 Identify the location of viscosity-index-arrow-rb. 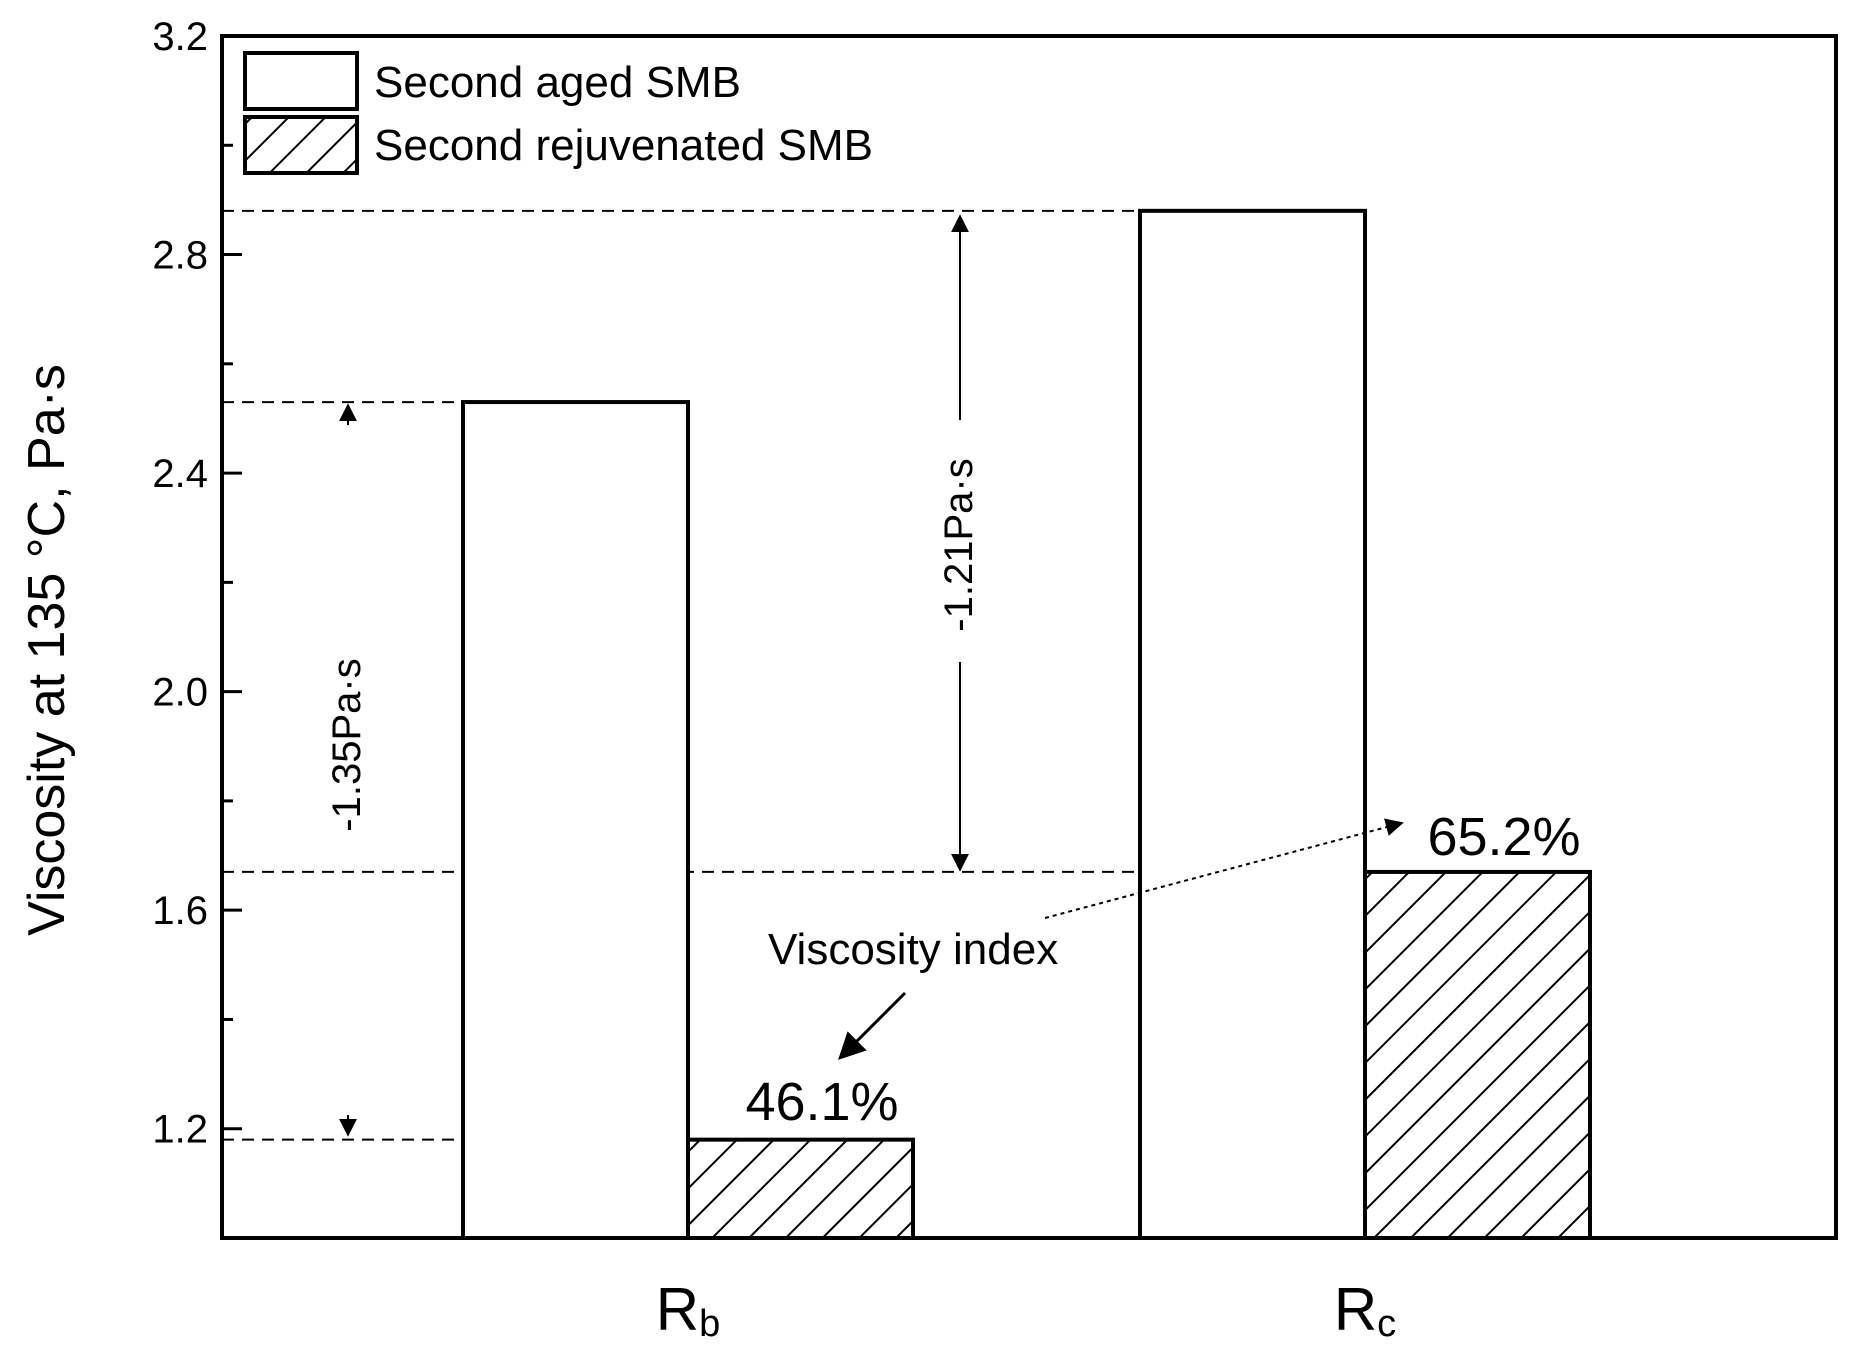
(872, 1025).